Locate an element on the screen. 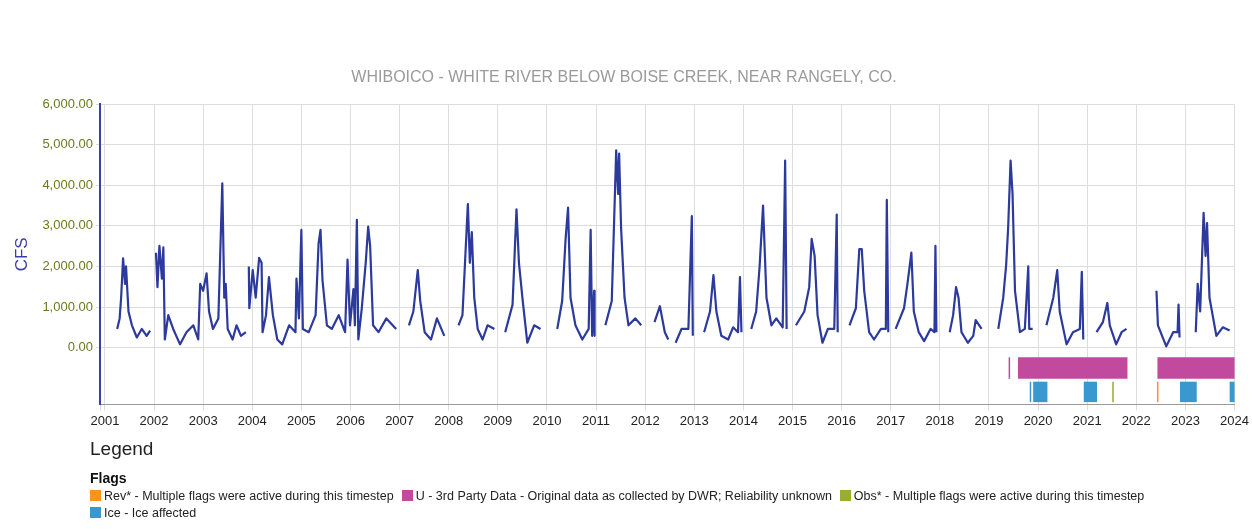 Image resolution: width=1252 pixels, height=529 pixels. x-tick-label: 2003 is located at coordinates (203, 420).